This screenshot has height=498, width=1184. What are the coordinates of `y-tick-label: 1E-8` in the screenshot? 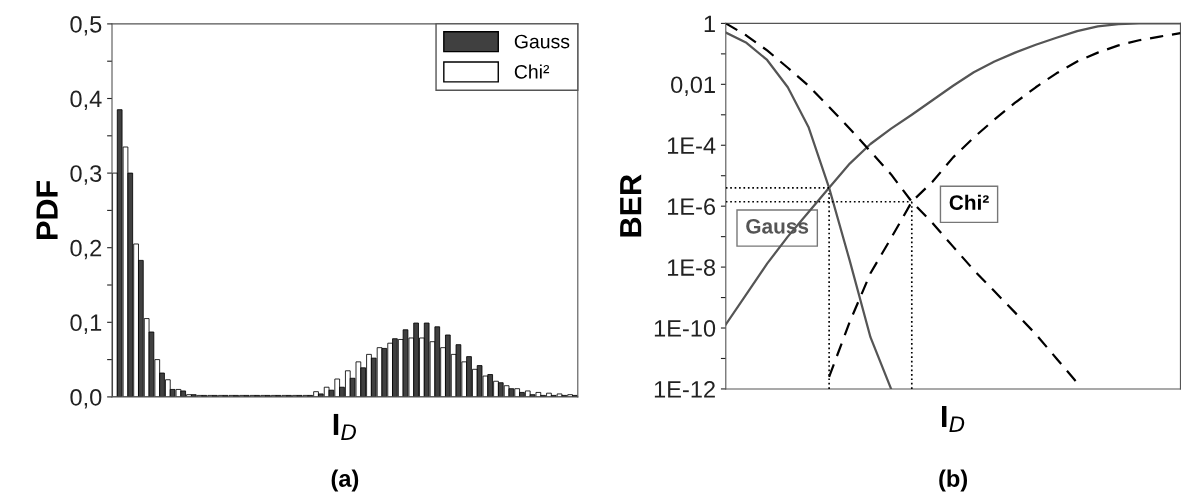 It's located at (692, 267).